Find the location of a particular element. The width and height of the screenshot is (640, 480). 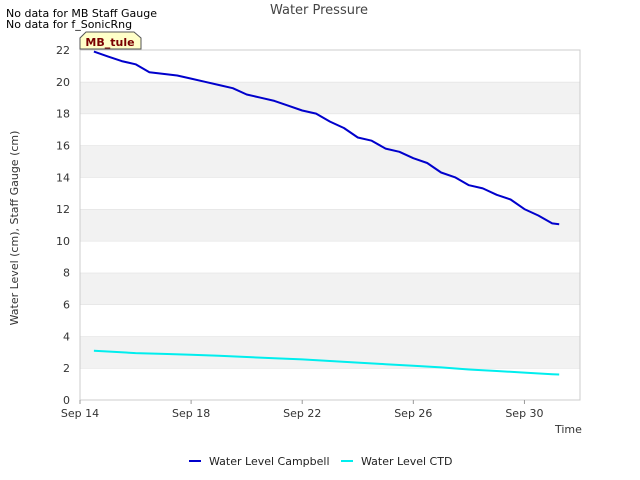

x-tick-label: Sep 22 is located at coordinates (302, 413).